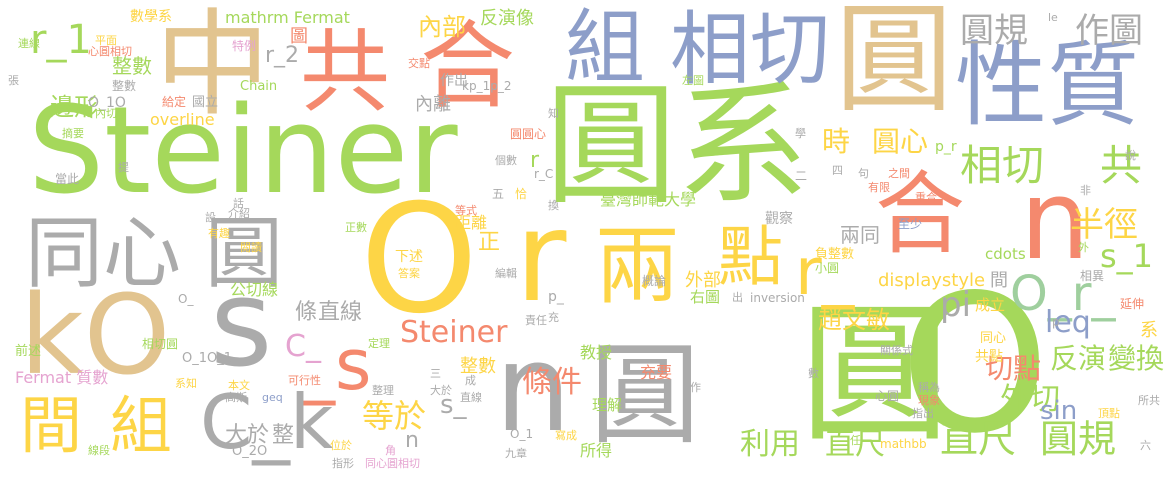 This screenshot has width=1175, height=482. Describe the element at coordinates (566, 435) in the screenshot. I see `word-xiecheng: 寫成` at that location.